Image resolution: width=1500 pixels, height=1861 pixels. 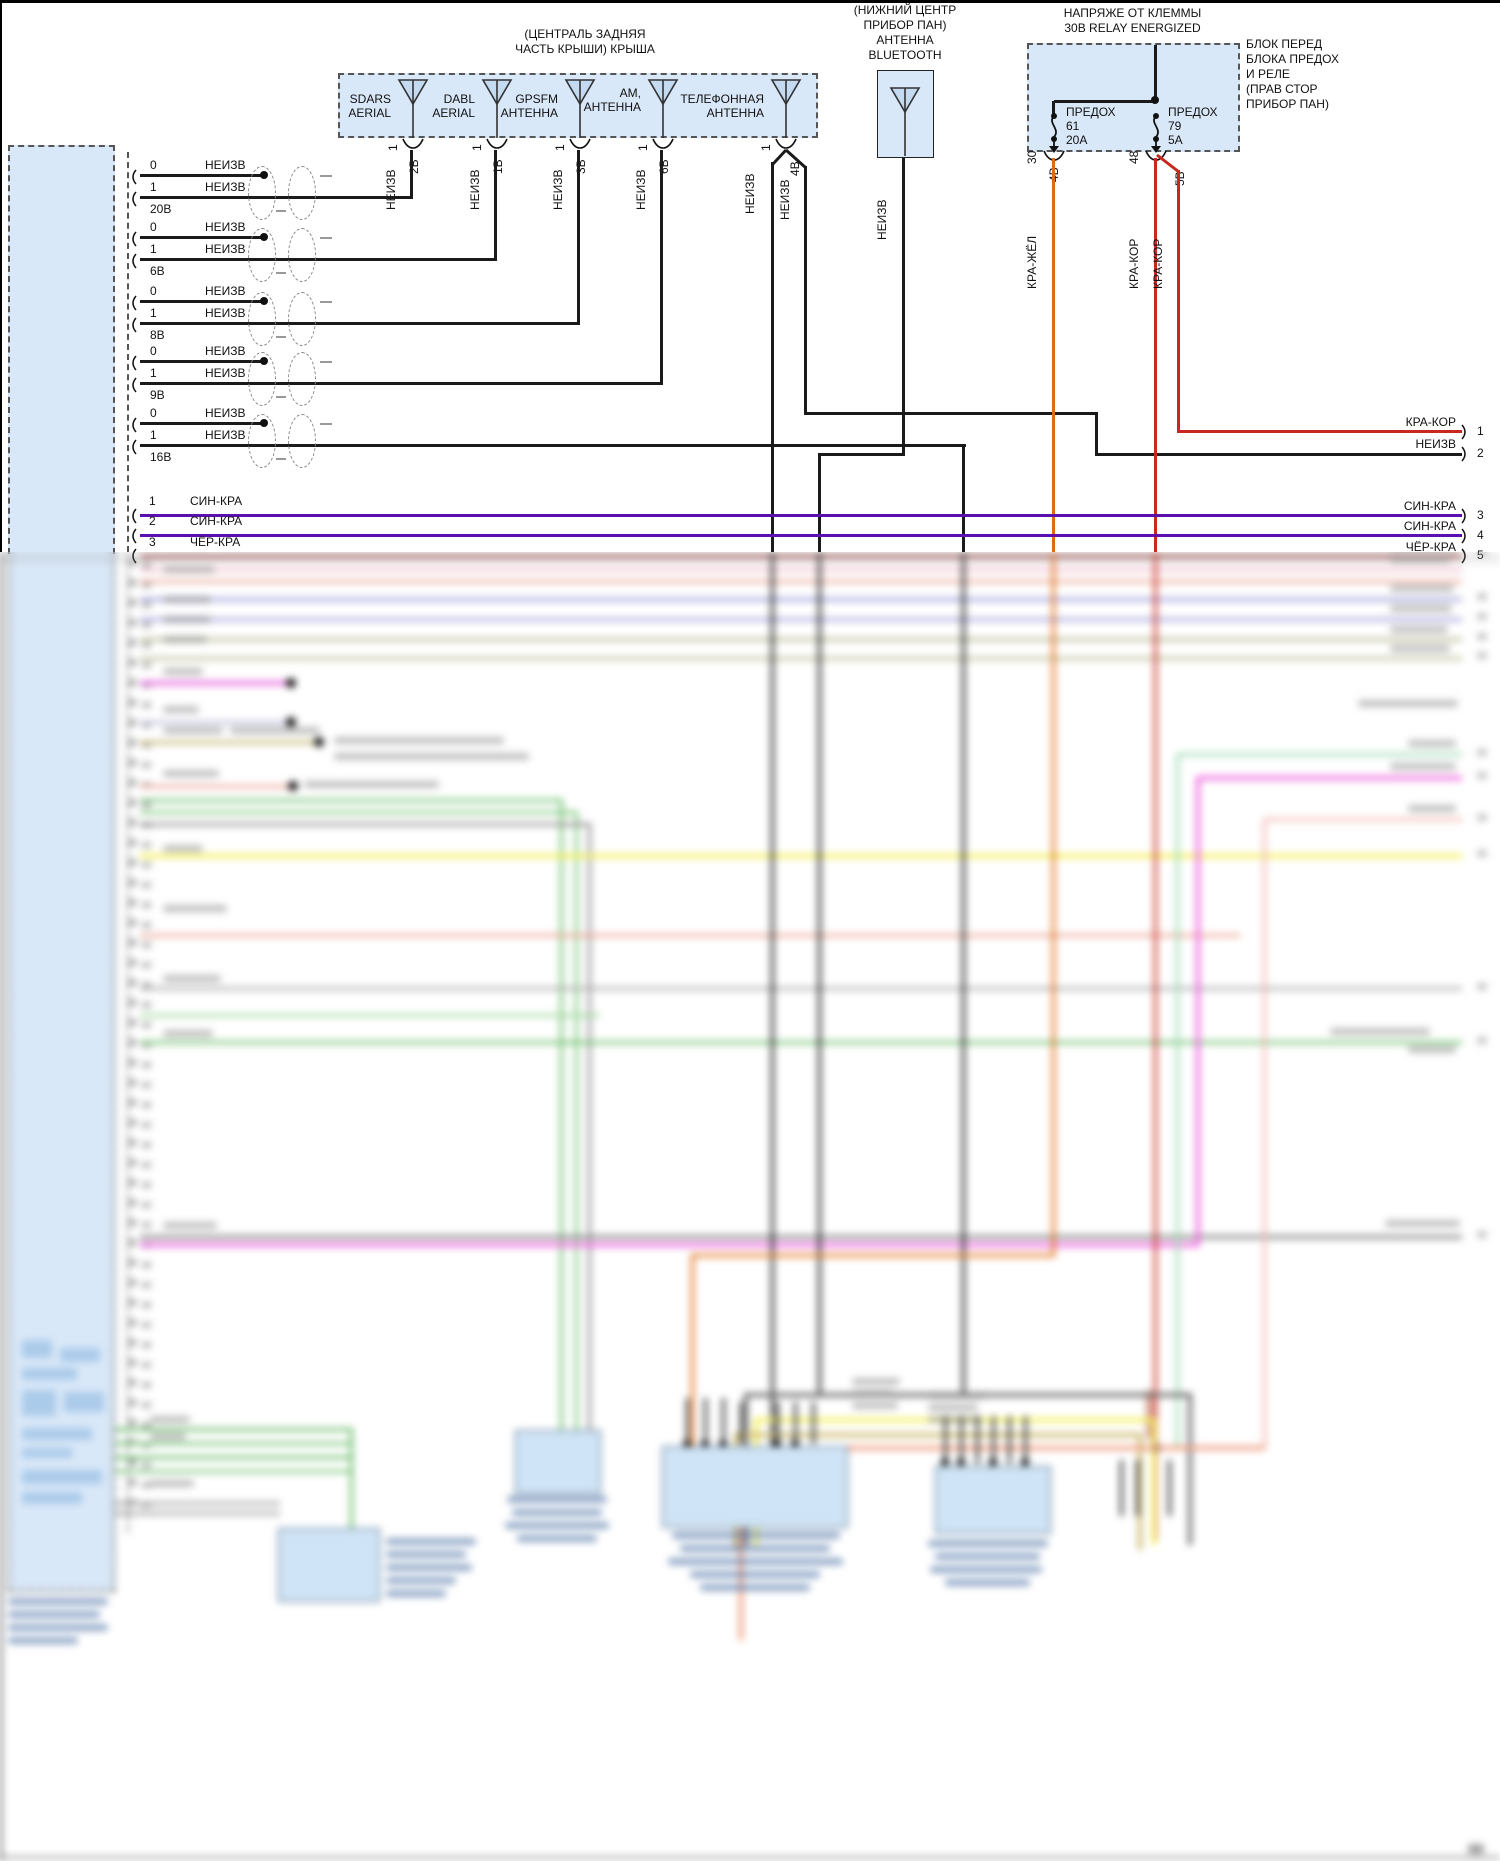 I want to click on fuse-rating: 20A, so click(x=1077, y=140).